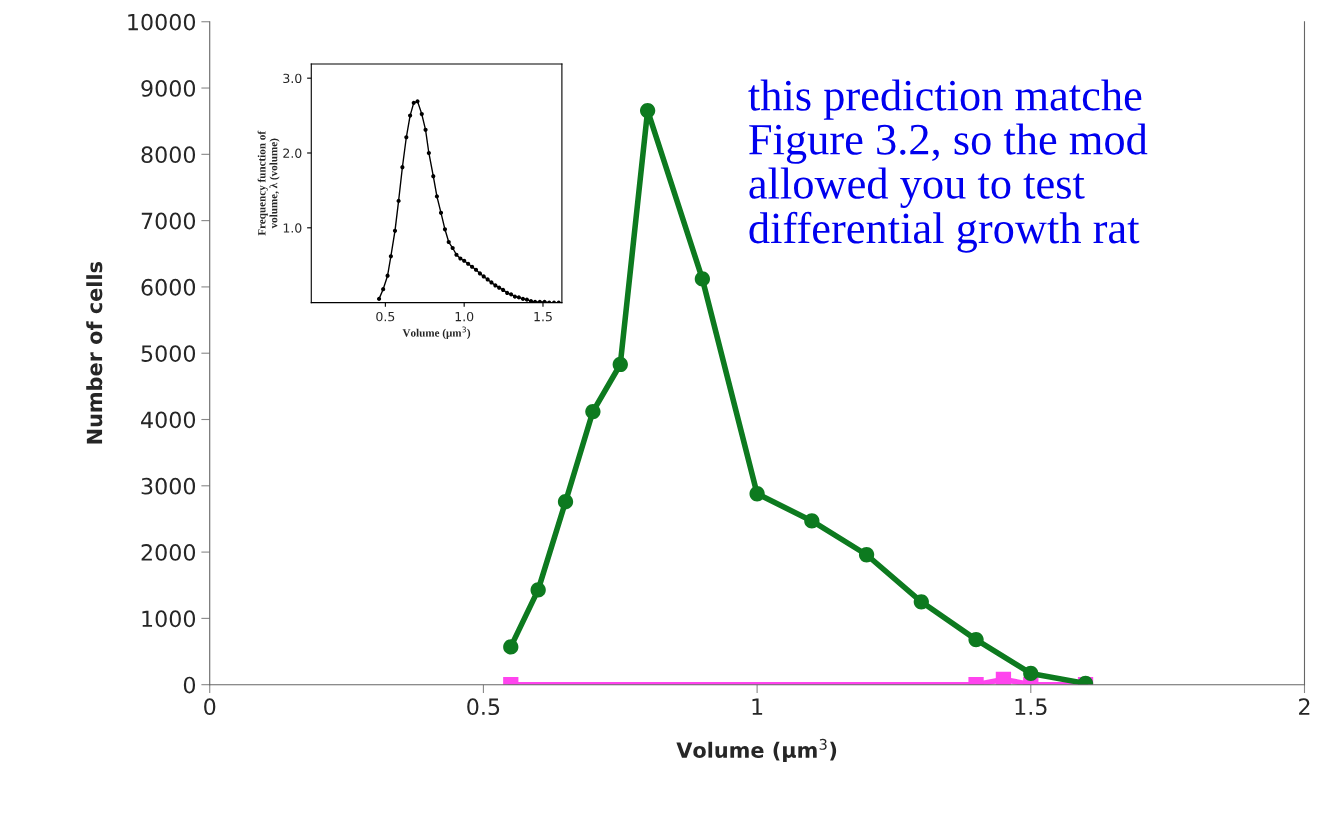 The height and width of the screenshot is (836, 1319). What do you see at coordinates (189, 685) in the screenshot?
I see `y-tick-label: 0` at bounding box center [189, 685].